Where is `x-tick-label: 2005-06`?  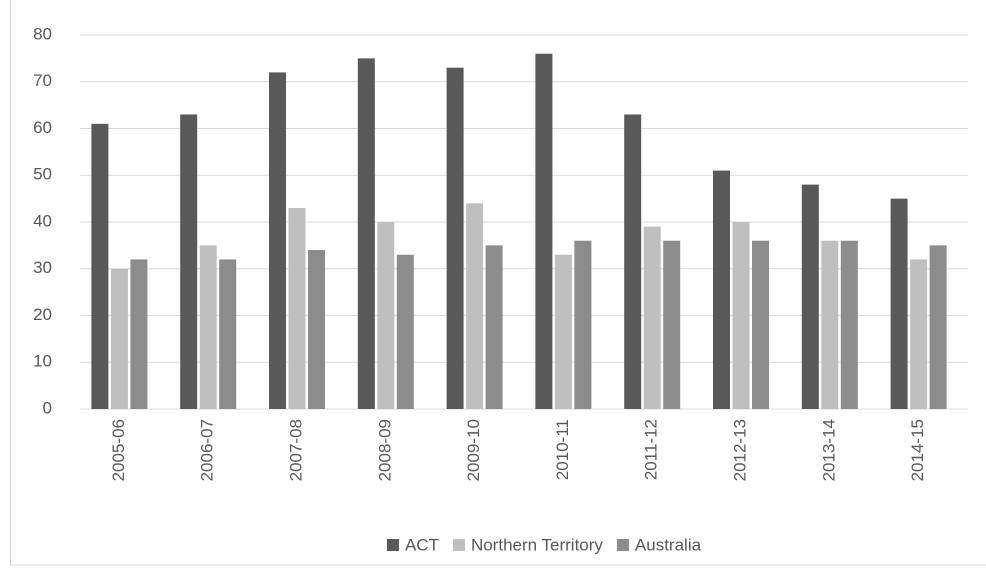
x-tick-label: 2005-06 is located at coordinates (118, 450).